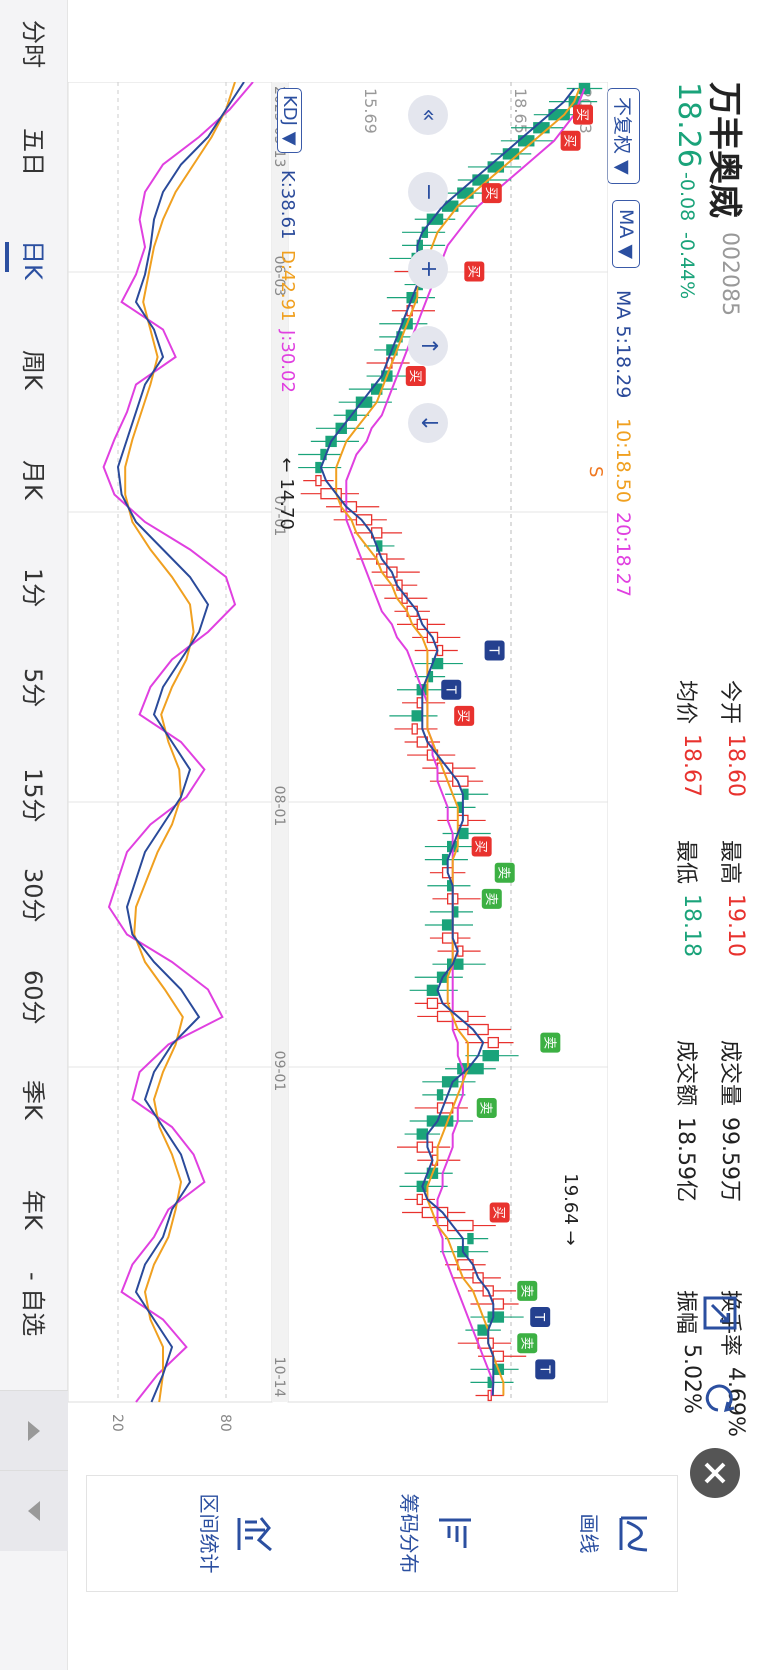 Image resolution: width=768 pixels, height=1670 pixels. Describe the element at coordinates (225, 1423) in the screenshot. I see `kdj-tick-label: 80` at that location.